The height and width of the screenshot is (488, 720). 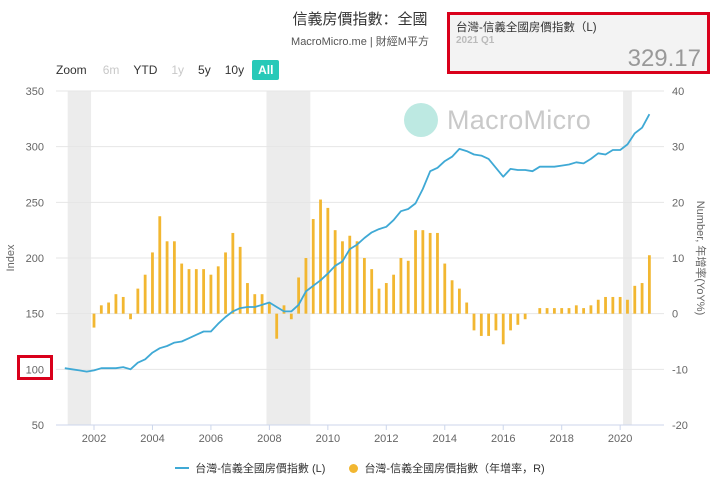 What do you see at coordinates (620, 439) in the screenshot?
I see `x-tick-label: 2020` at bounding box center [620, 439].